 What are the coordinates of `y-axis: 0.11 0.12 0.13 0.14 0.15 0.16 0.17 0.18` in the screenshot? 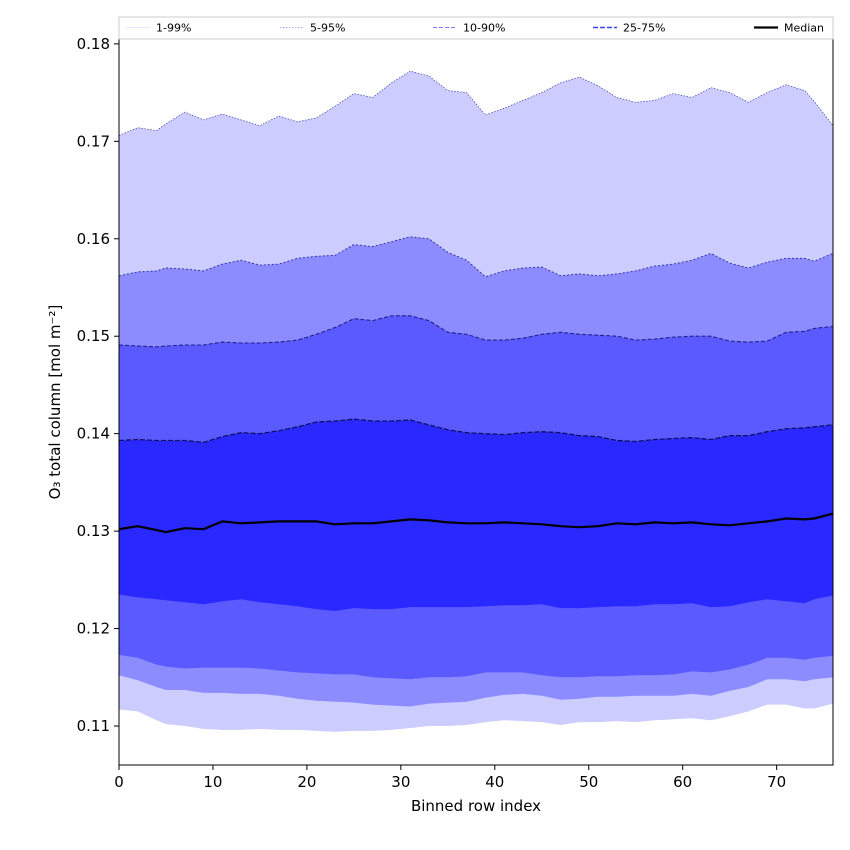 It's located at (98, 385).